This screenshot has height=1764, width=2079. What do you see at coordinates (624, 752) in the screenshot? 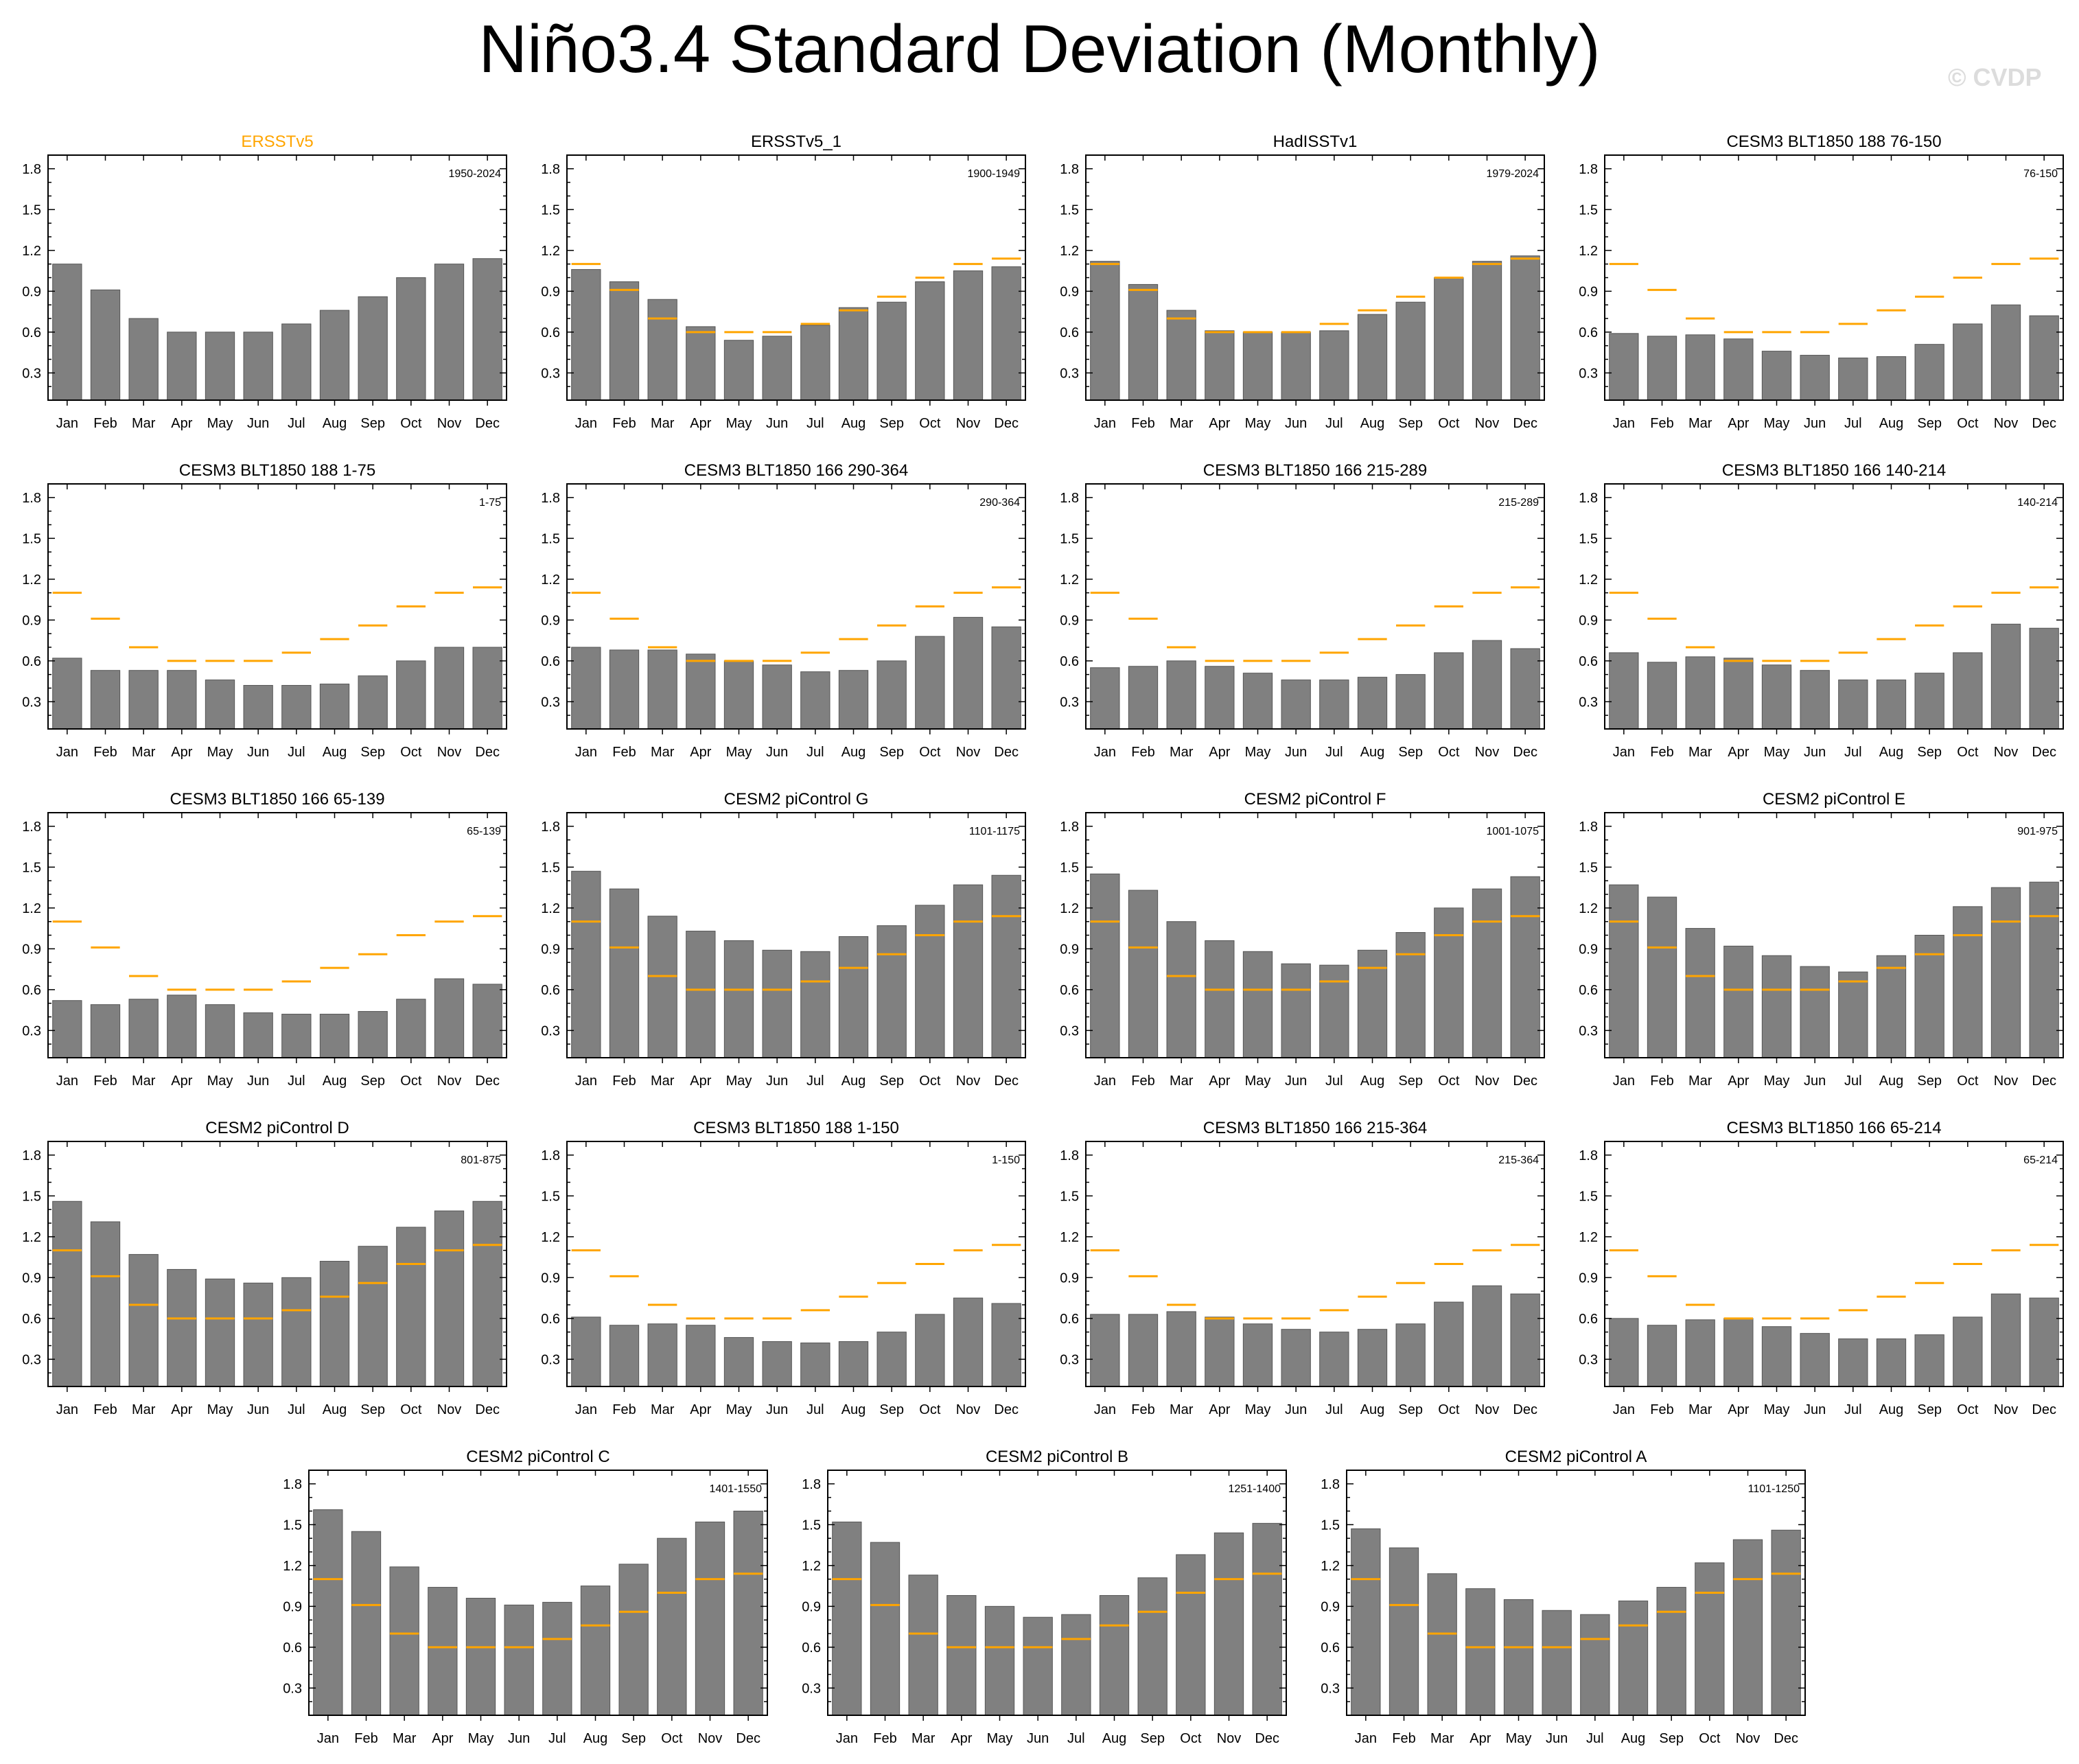
I see `x-tick-label: Feb` at bounding box center [624, 752].